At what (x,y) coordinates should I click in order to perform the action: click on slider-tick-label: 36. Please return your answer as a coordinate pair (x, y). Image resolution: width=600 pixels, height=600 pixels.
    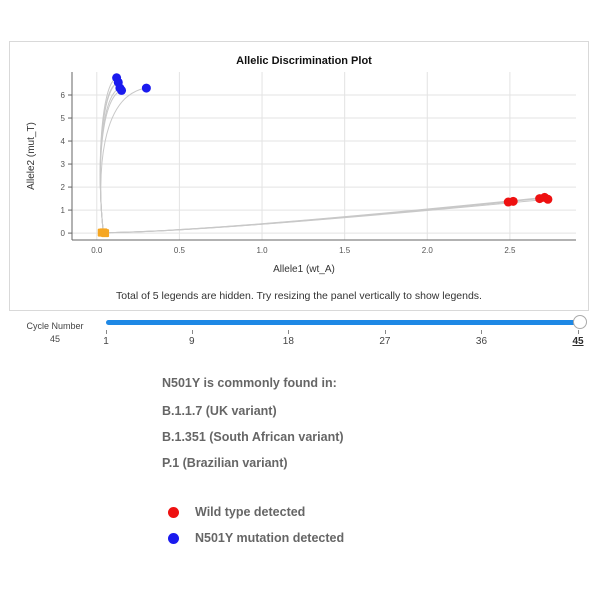
    Looking at the image, I should click on (481, 341).